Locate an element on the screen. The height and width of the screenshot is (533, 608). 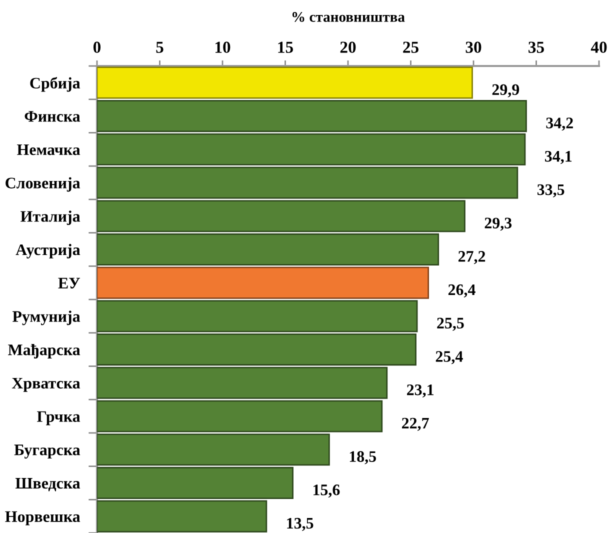
data-label: 29,9 is located at coordinates (506, 91).